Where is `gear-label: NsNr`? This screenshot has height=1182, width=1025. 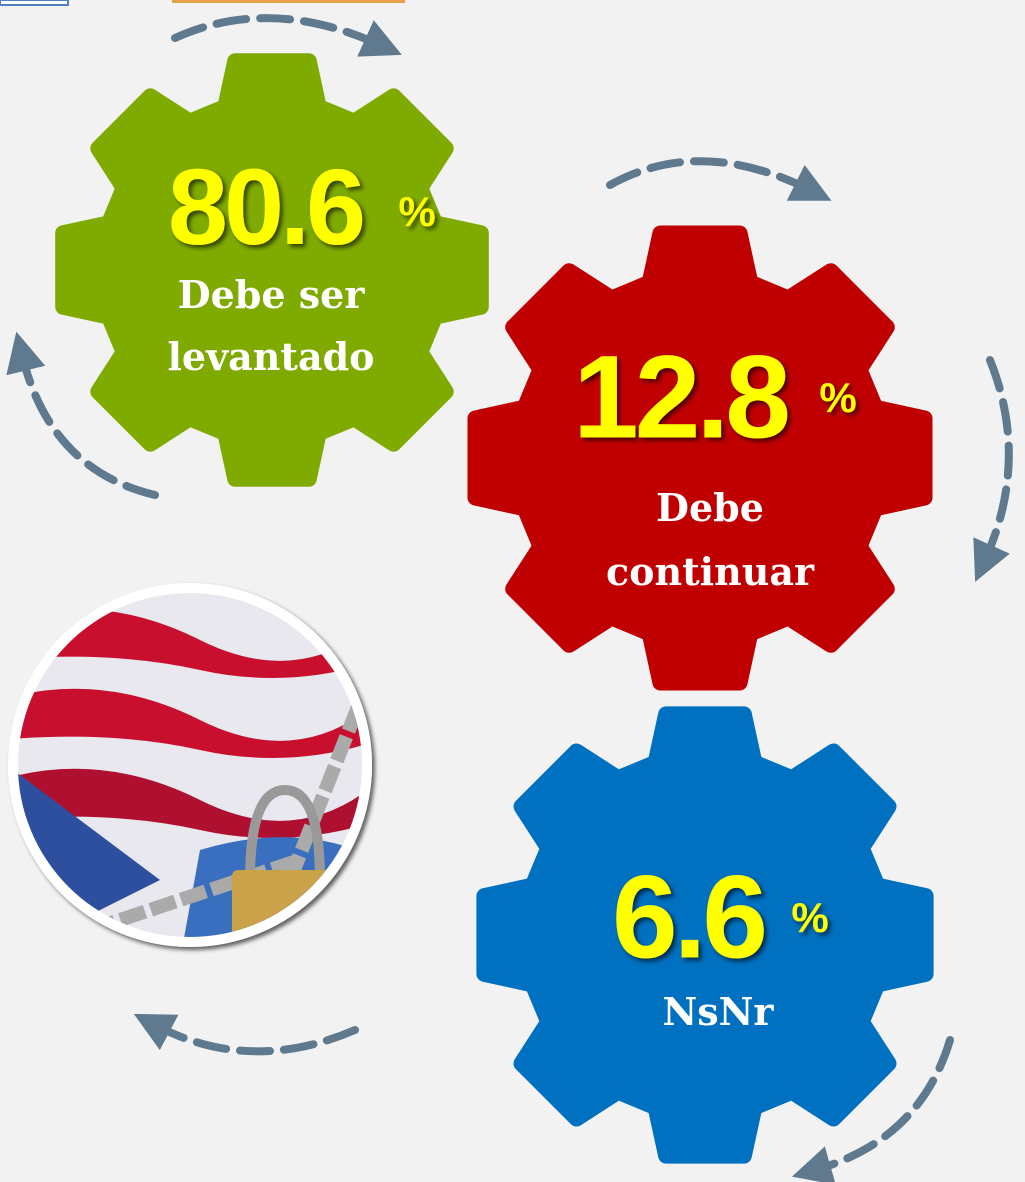 gear-label: NsNr is located at coordinates (719, 1011).